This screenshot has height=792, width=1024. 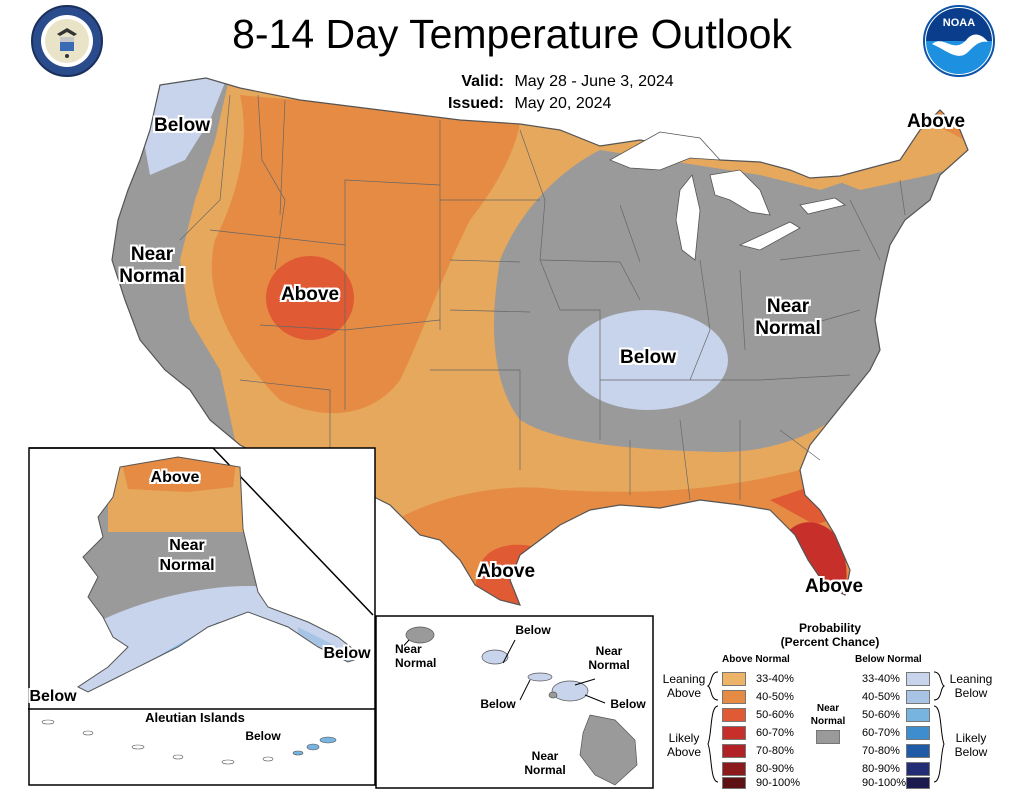 I want to click on legend-braces, so click(x=826, y=727).